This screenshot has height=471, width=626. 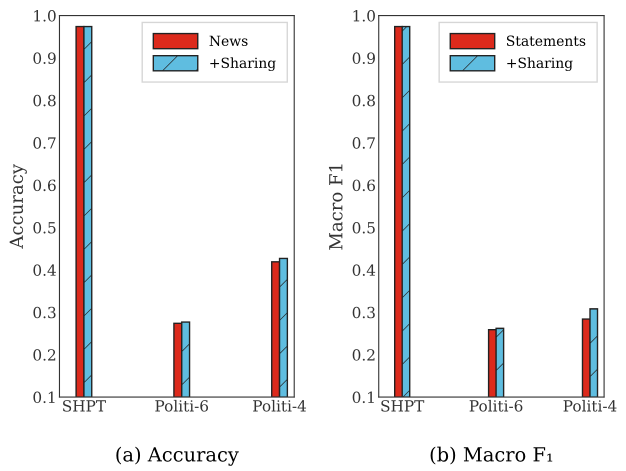 What do you see at coordinates (546, 41) in the screenshot?
I see `legend-label: Statements` at bounding box center [546, 41].